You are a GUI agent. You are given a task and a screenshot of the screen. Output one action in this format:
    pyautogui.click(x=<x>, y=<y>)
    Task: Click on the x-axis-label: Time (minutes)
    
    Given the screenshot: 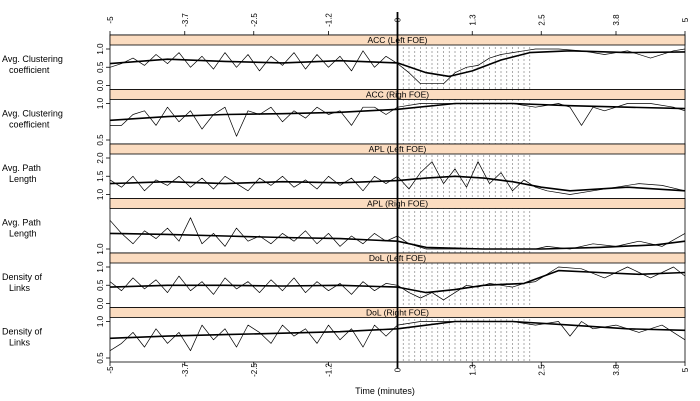 What is the action you would take?
    pyautogui.click(x=385, y=391)
    